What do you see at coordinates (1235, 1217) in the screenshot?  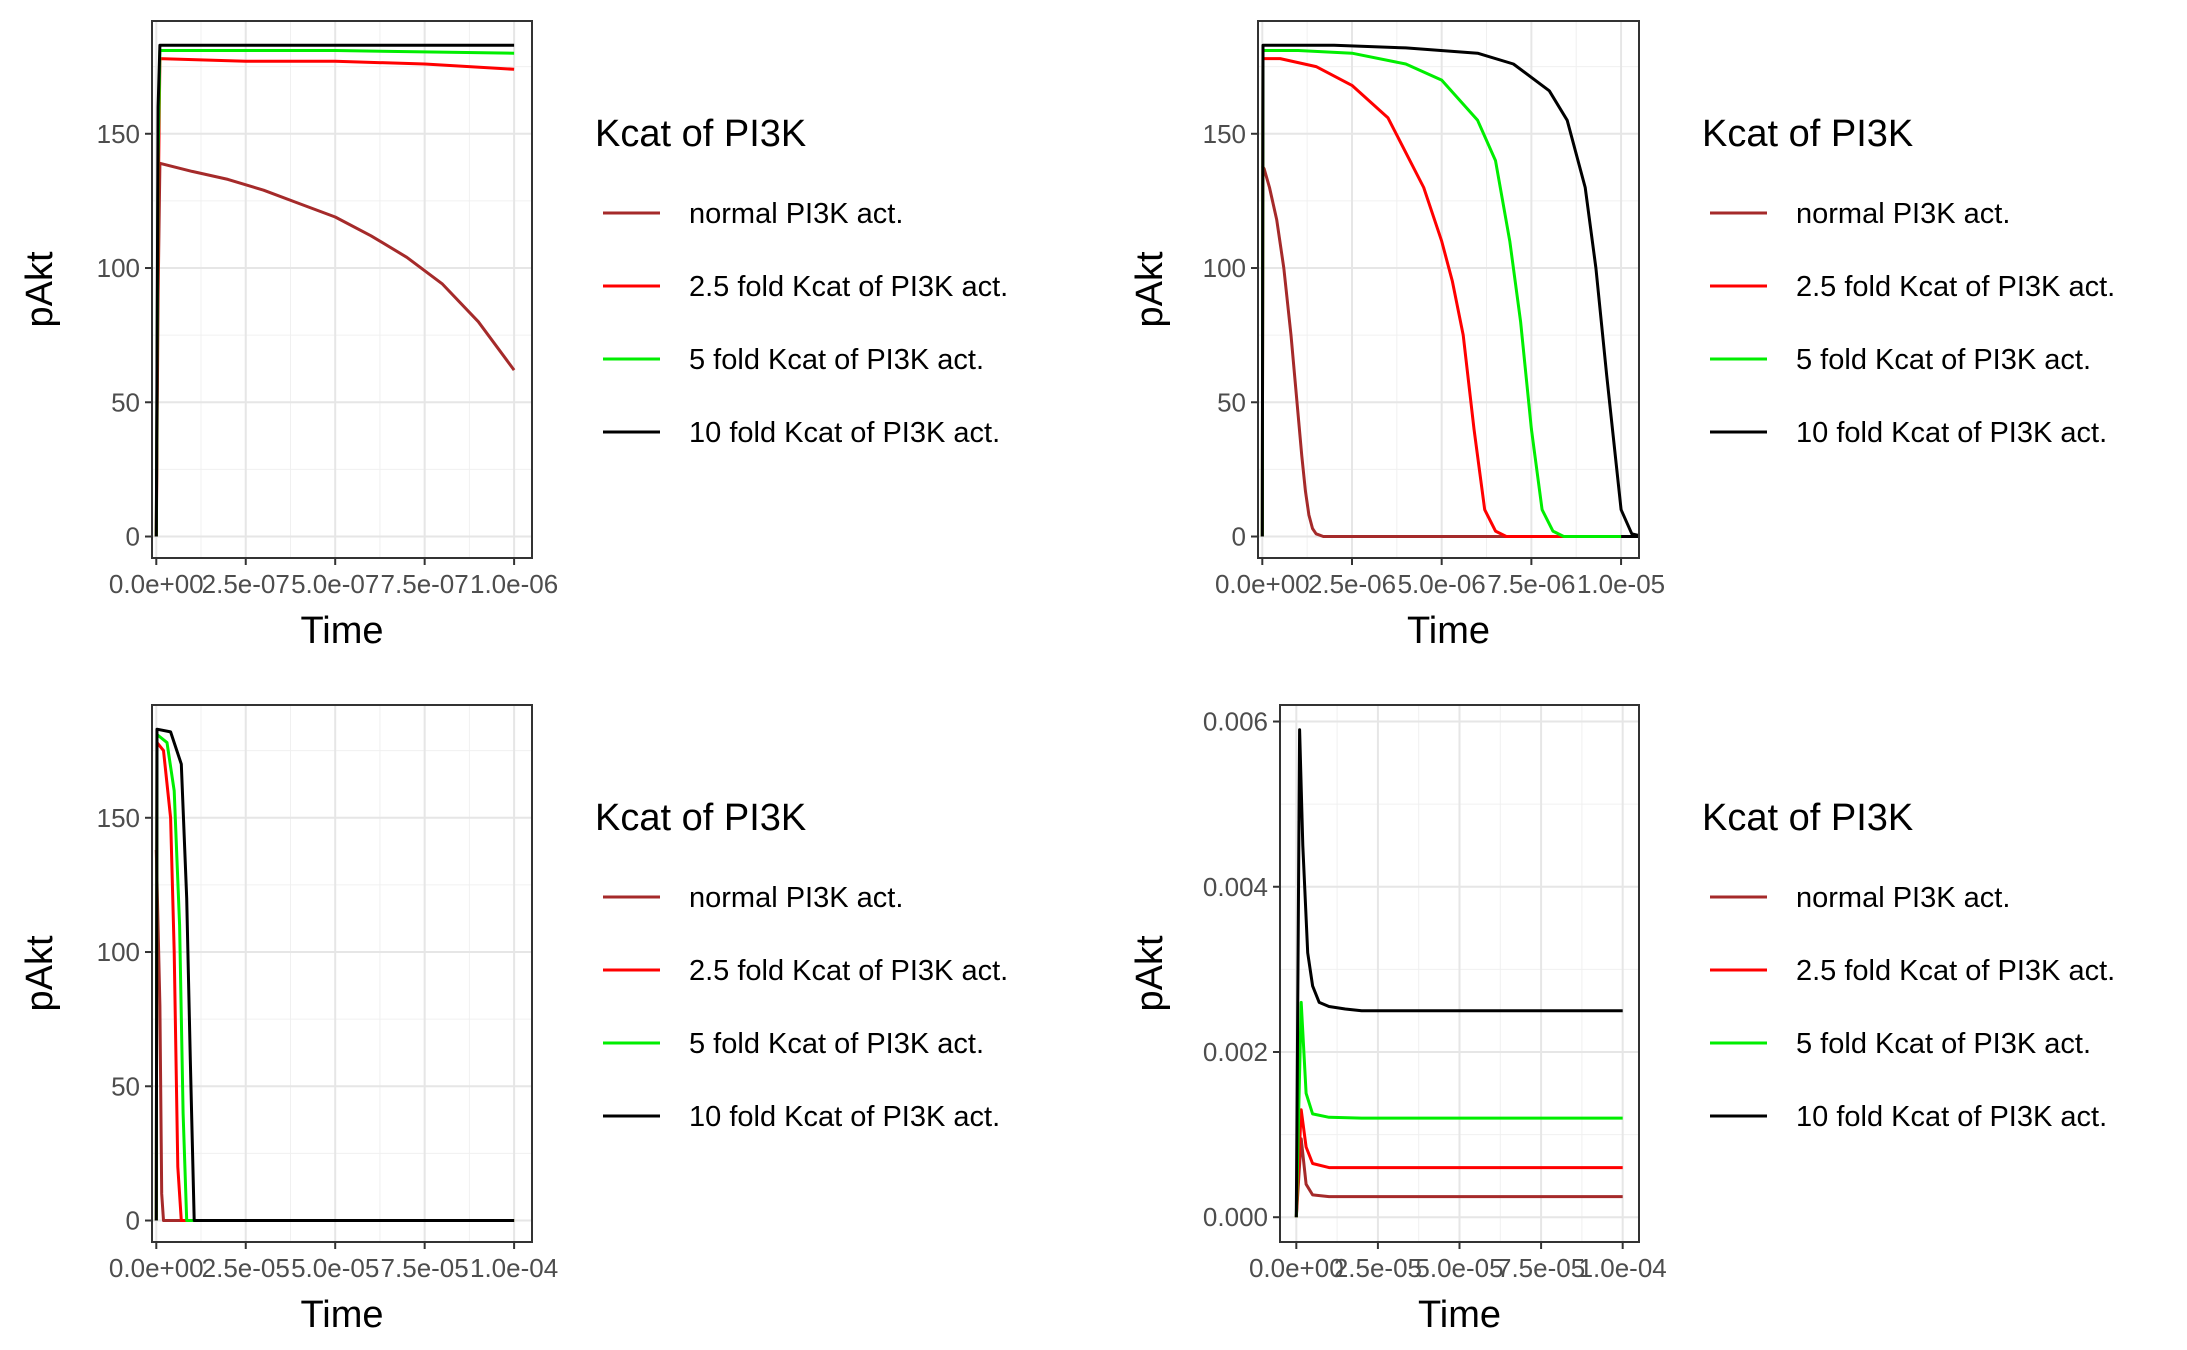 I see `y-tick-label: 0.000` at bounding box center [1235, 1217].